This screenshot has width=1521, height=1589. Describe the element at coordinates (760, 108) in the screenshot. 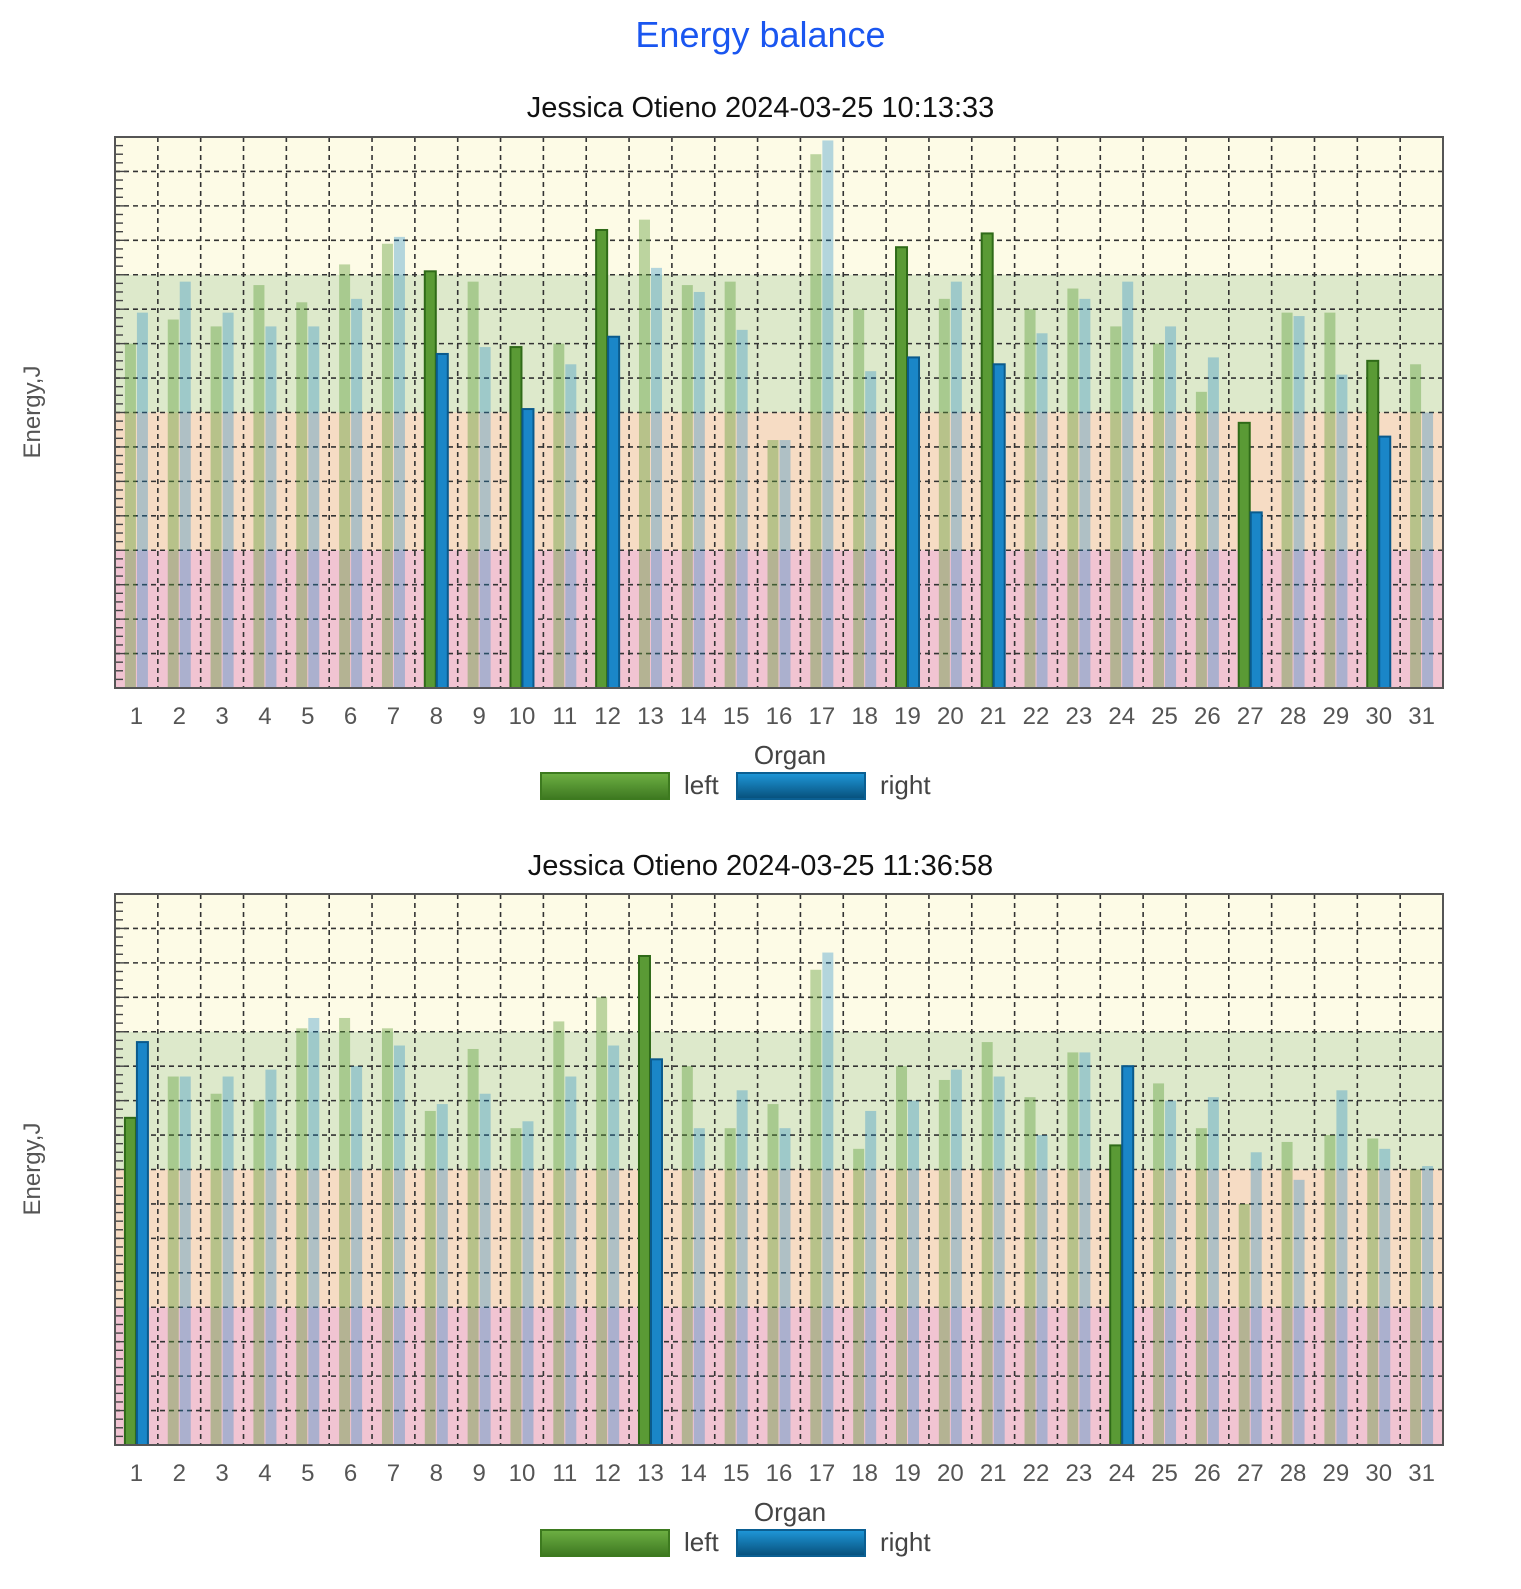

I see `chart-1-title: Jessica Otieno 2024-03-25 10:13:33` at that location.